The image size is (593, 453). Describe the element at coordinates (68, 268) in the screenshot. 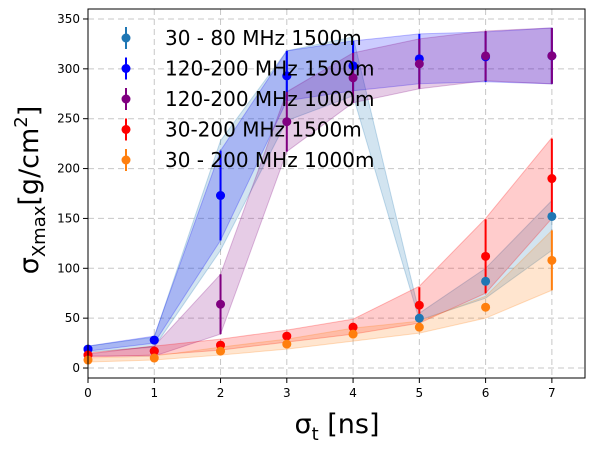

I see `y-tick-label: 100` at that location.